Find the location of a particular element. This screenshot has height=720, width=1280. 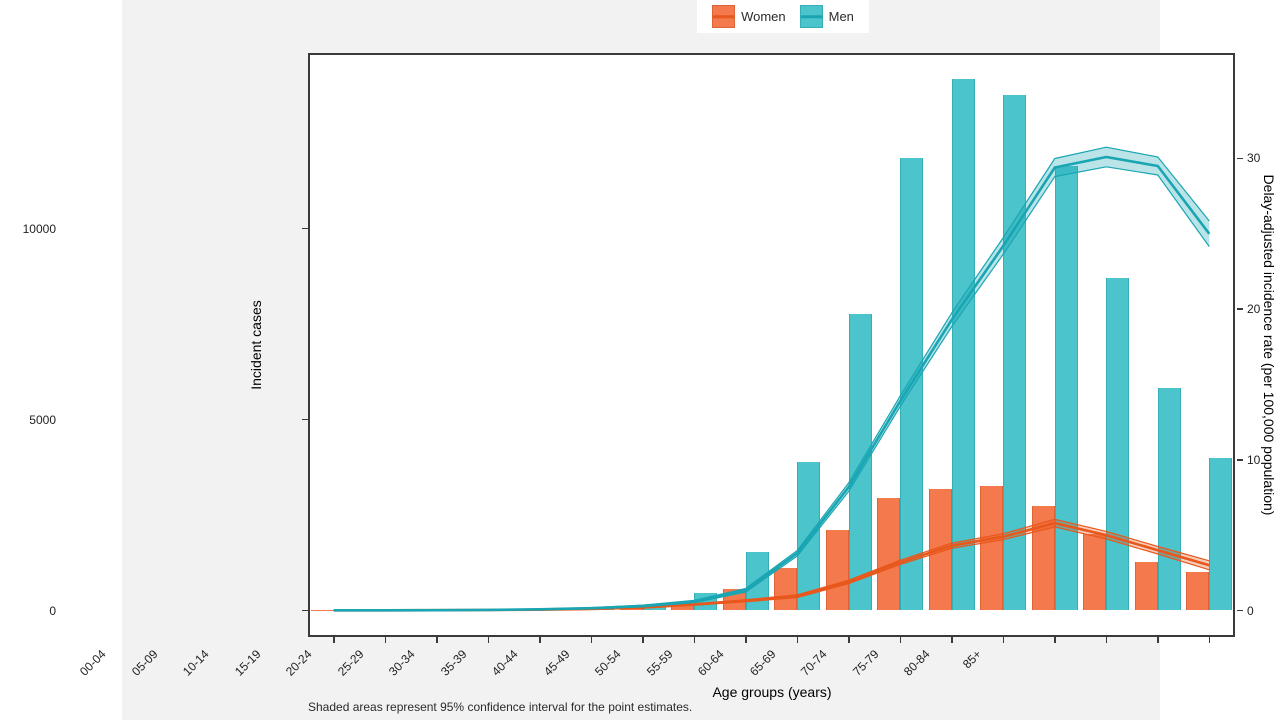

right-tick-label: 20 is located at coordinates (1254, 309).